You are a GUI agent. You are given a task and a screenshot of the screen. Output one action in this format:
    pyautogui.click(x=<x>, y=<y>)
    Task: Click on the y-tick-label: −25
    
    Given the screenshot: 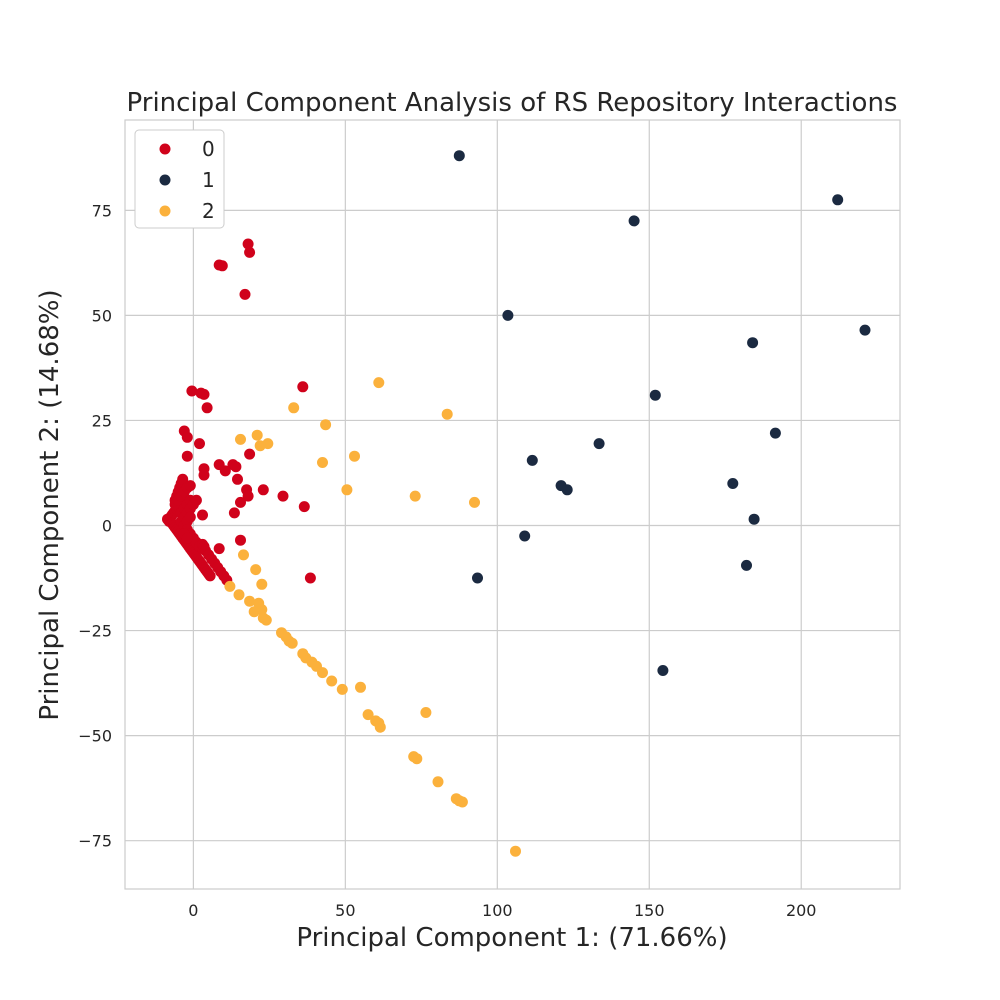 What is the action you would take?
    pyautogui.click(x=95, y=631)
    